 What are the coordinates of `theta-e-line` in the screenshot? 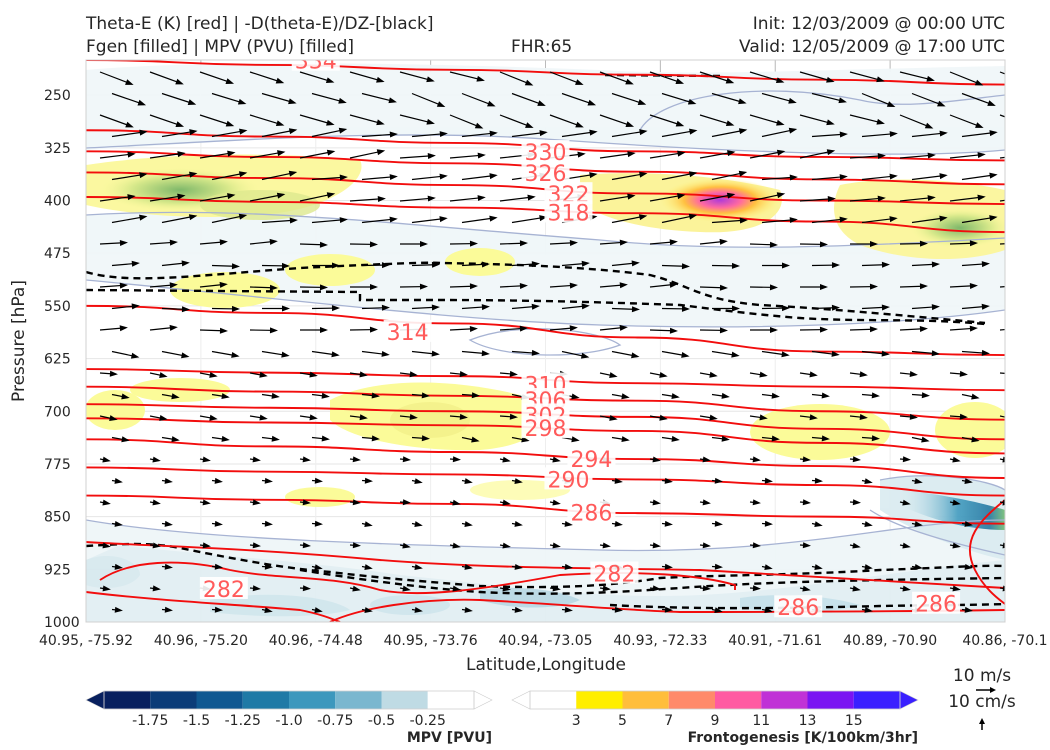 It's located at (545, 458).